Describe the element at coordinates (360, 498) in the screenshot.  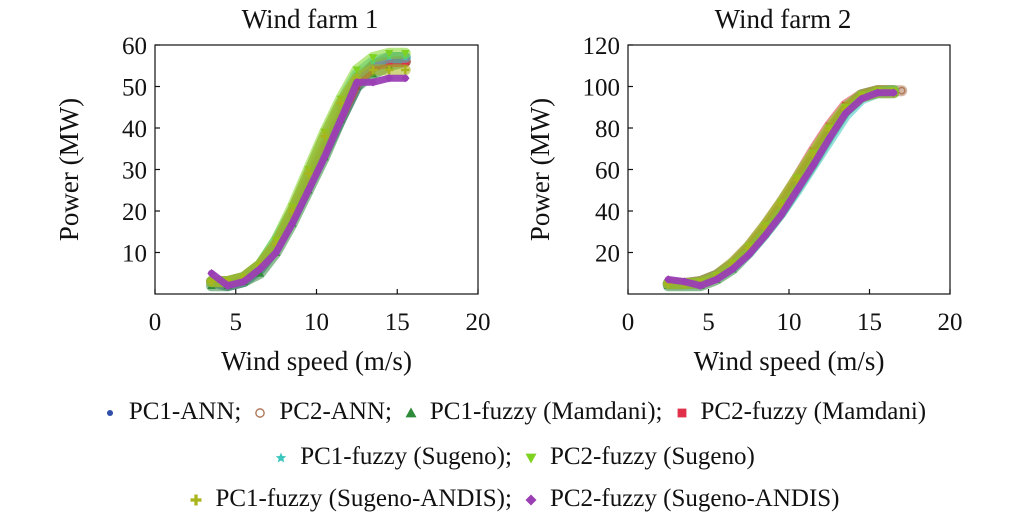
I see `legend-label: PC1-fuzzy (Sugeno-ANDIS)` at that location.